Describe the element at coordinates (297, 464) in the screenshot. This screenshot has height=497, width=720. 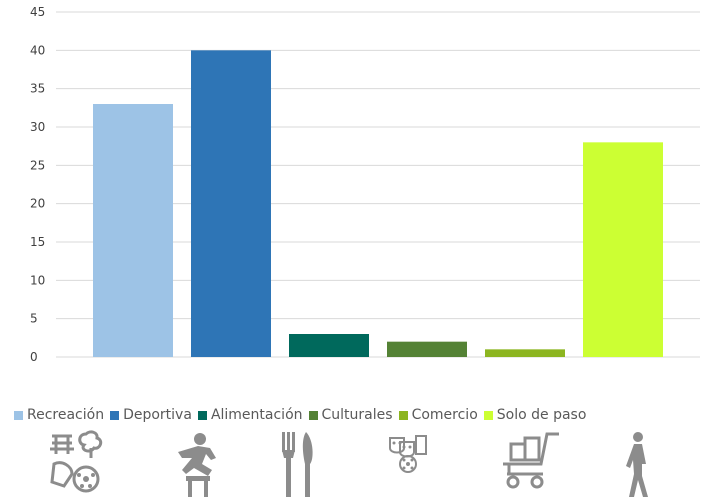
I see `fork-knife-icon` at that location.